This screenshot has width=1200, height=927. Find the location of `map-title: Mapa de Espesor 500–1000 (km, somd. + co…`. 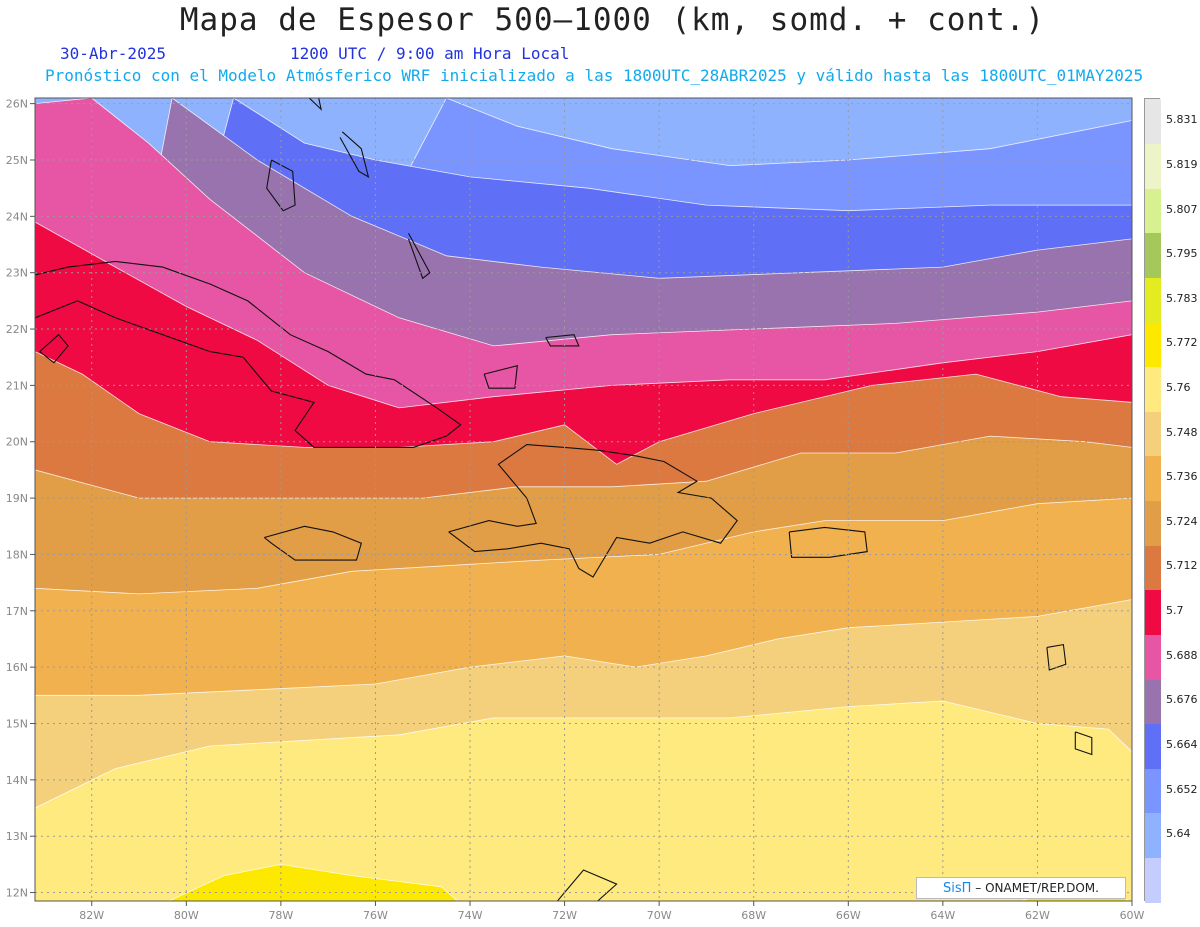

map-title: Mapa de Espesor 500–1000 (km, somd. + co… is located at coordinates (612, 20).